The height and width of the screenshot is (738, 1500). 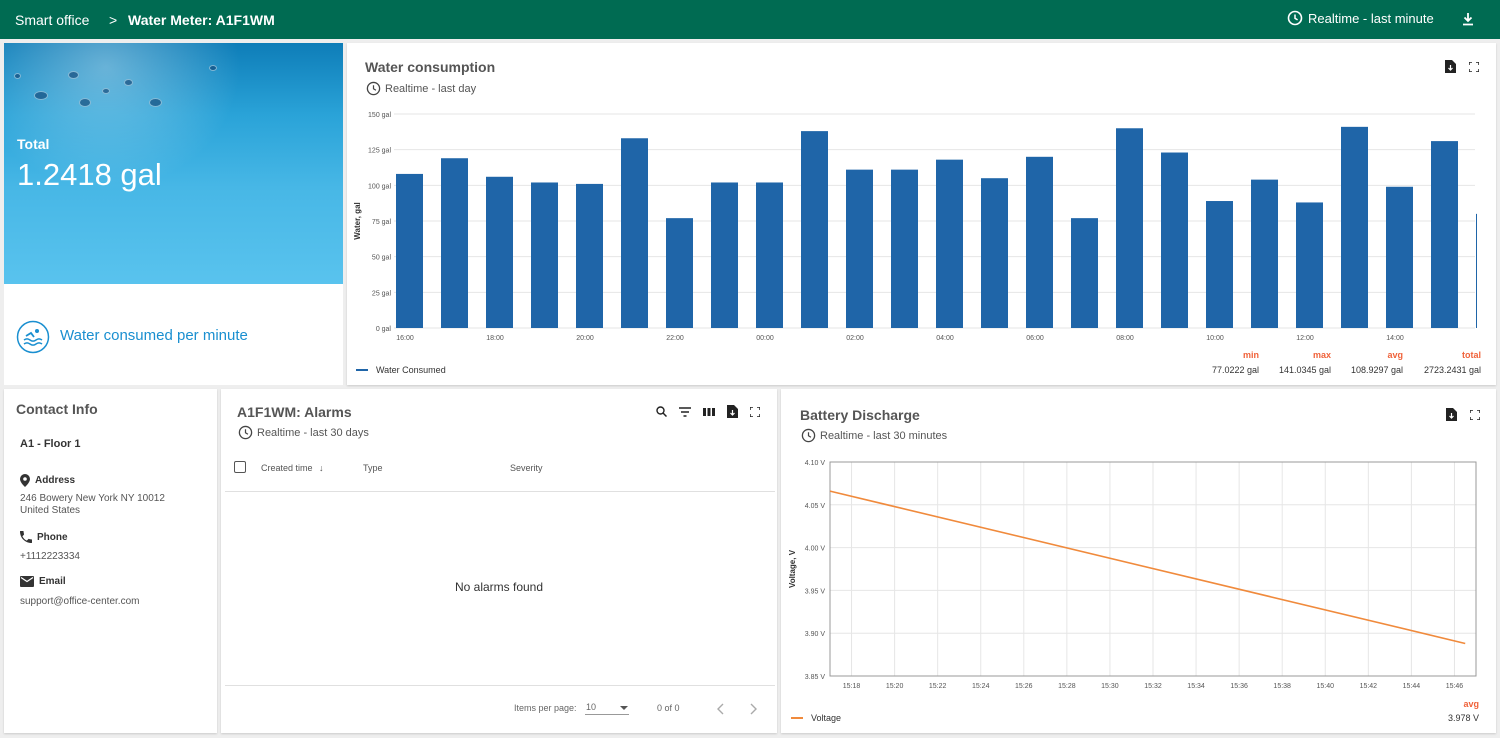 I want to click on x-tick-label: 15:38, so click(x=1282, y=686).